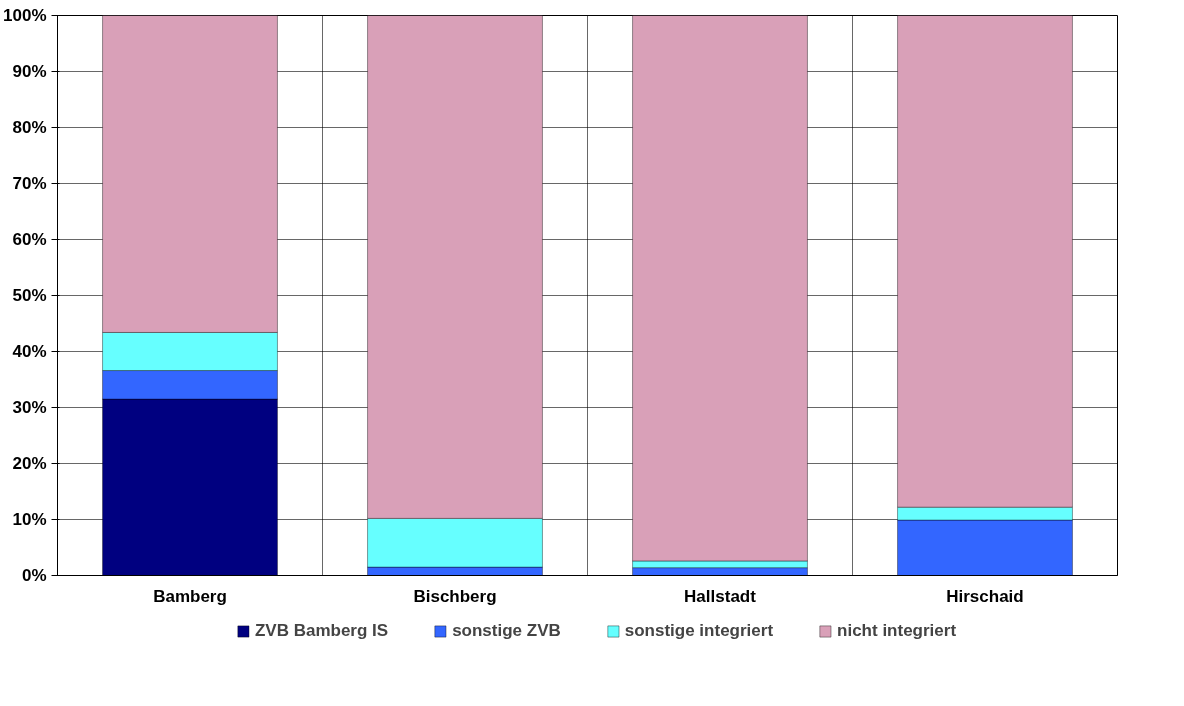  What do you see at coordinates (720, 596) in the screenshot?
I see `x-tick-label: Hallstadt` at bounding box center [720, 596].